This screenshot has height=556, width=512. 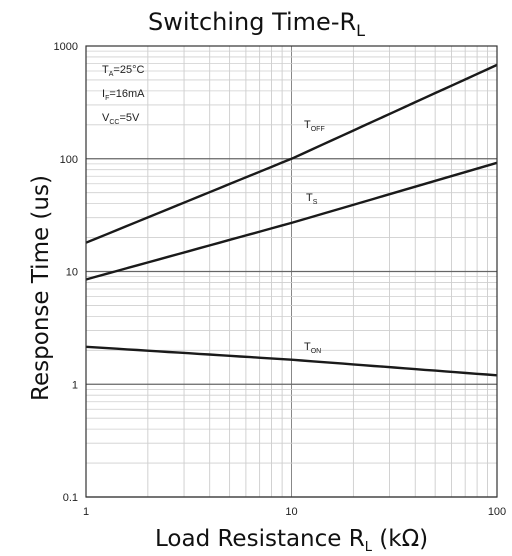 I want to click on y-tick-label: 1, so click(x=75, y=385).